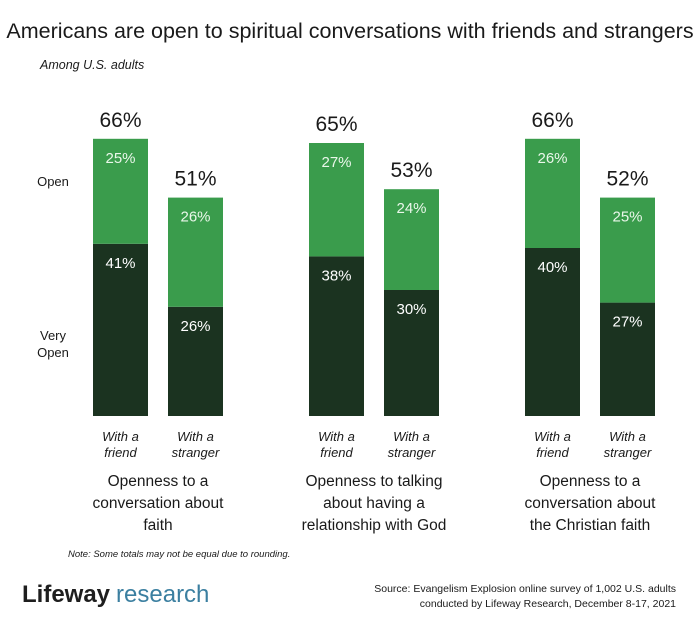 Image resolution: width=700 pixels, height=628 pixels. I want to click on logo: Lifeway research, so click(115, 594).